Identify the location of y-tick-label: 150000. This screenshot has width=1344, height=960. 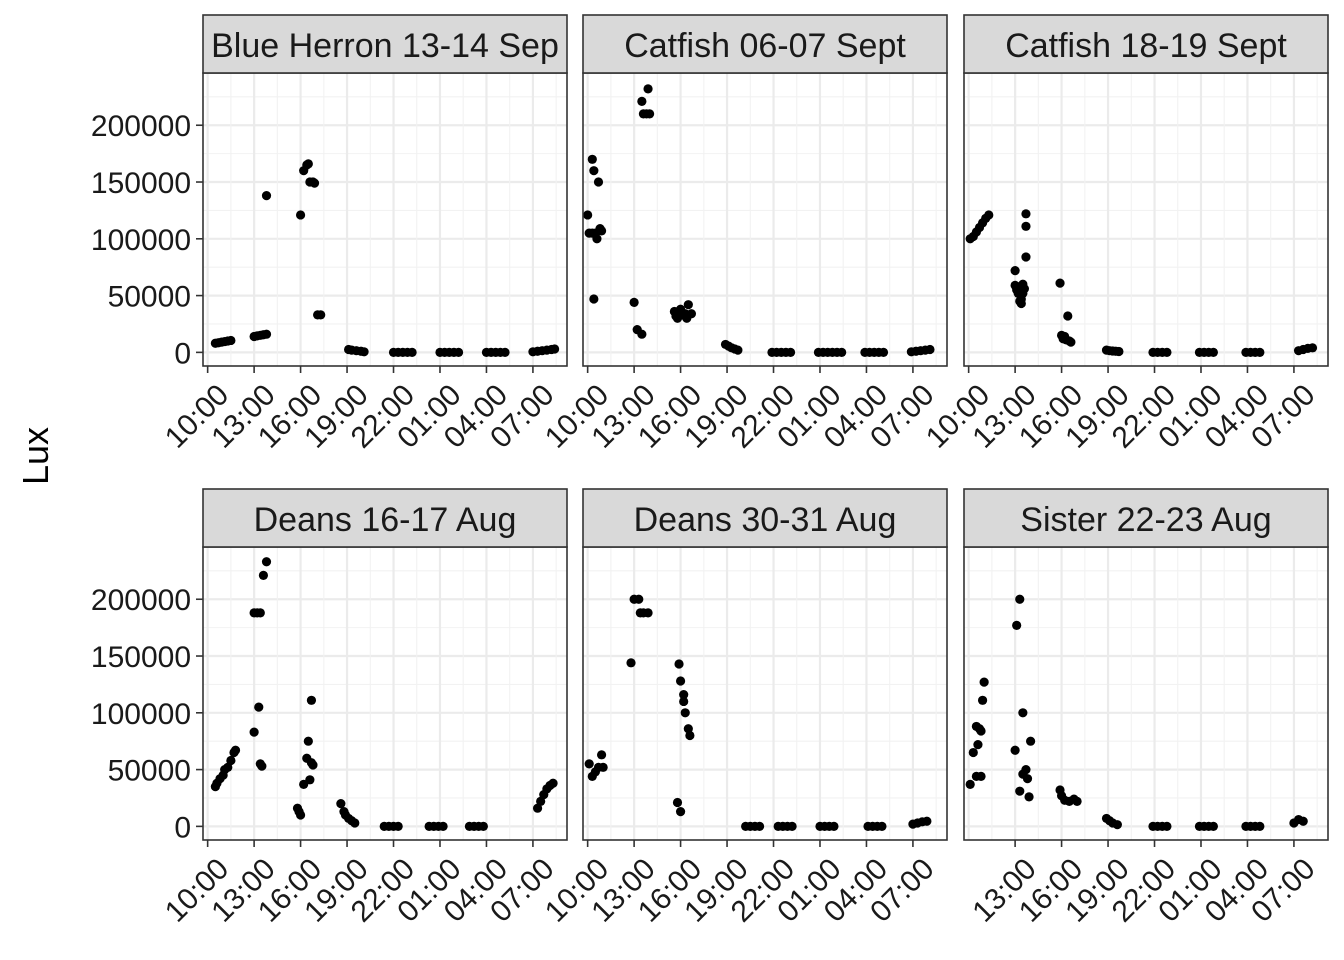
(141, 183).